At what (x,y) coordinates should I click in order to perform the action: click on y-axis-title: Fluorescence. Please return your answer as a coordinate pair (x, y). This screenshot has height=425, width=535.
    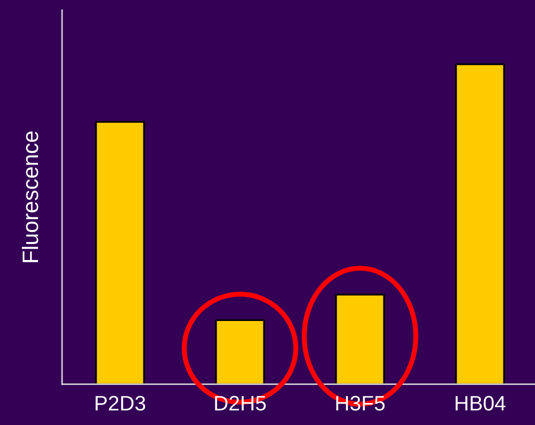
    Looking at the image, I should click on (30, 196).